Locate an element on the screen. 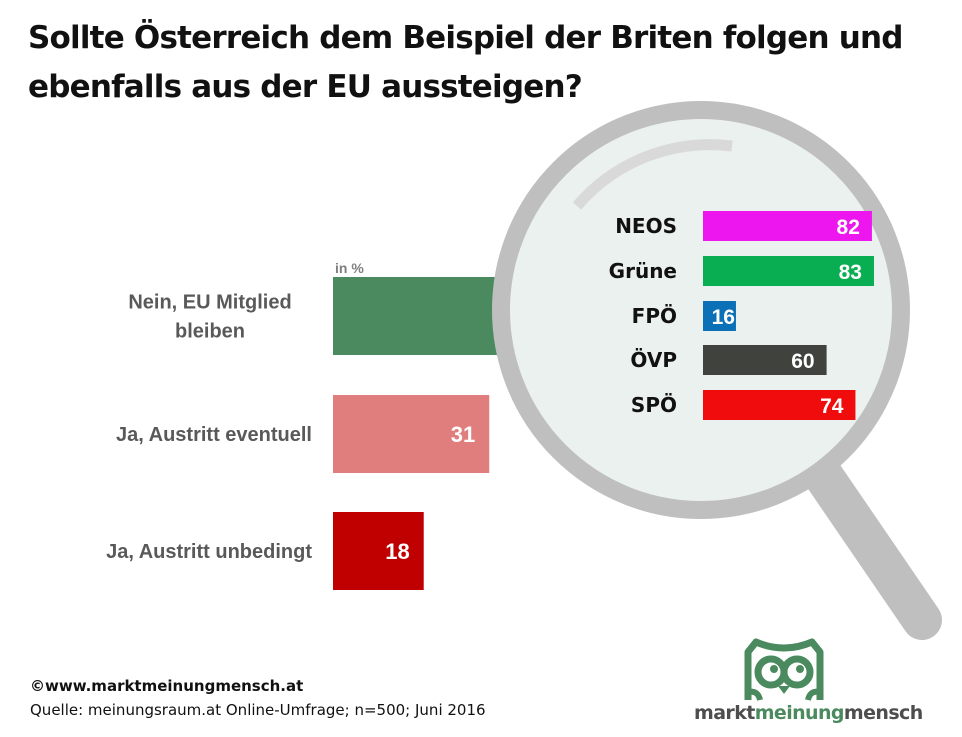 This screenshot has width=962, height=737. party-label-1: Grüne is located at coordinates (643, 271).